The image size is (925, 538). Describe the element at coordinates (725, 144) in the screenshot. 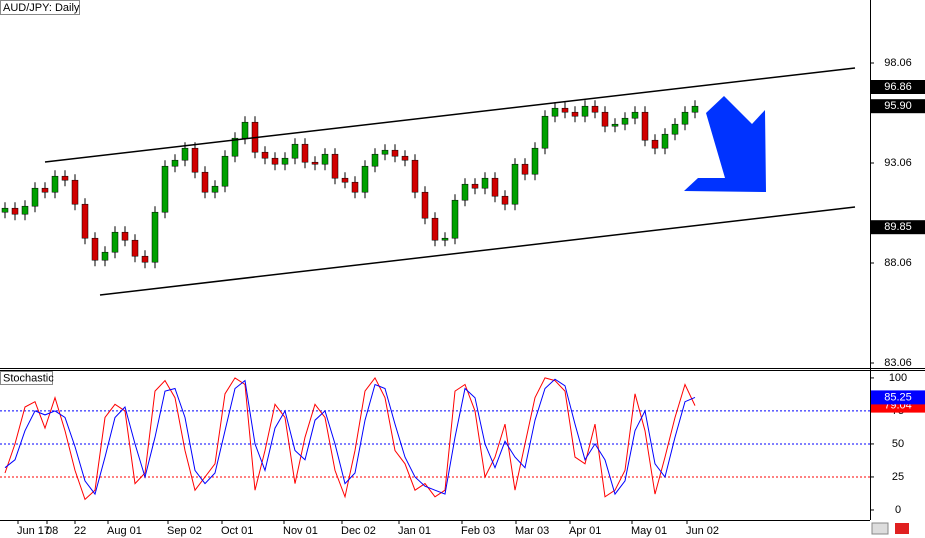

I see `arrow` at that location.